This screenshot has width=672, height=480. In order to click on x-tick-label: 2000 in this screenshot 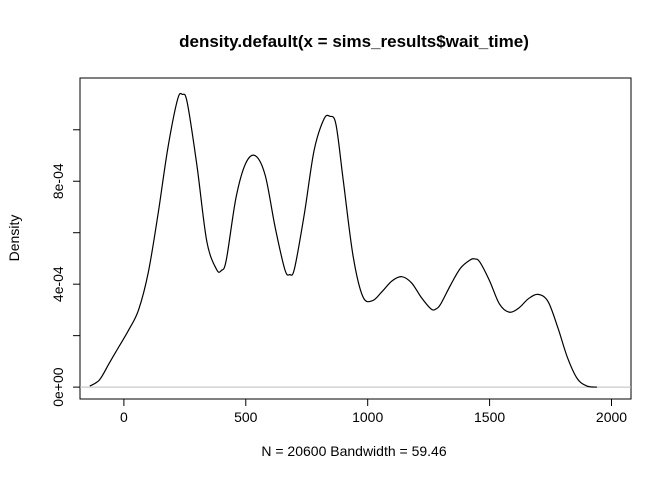, I will do `click(611, 417)`.